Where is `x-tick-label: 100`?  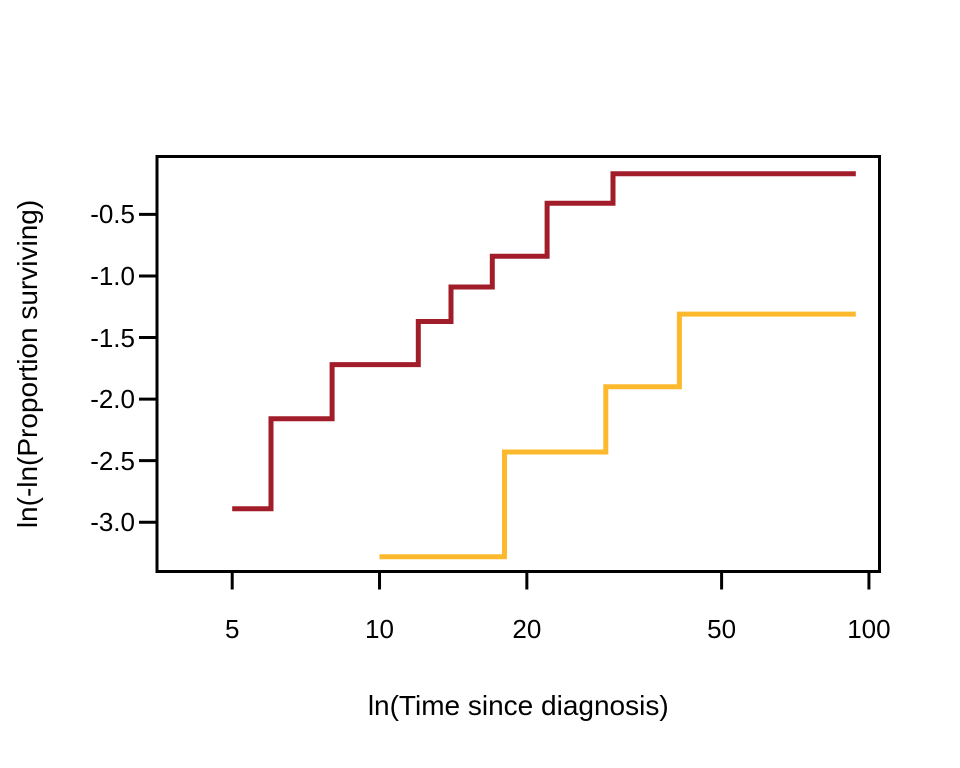 x-tick-label: 100 is located at coordinates (869, 629).